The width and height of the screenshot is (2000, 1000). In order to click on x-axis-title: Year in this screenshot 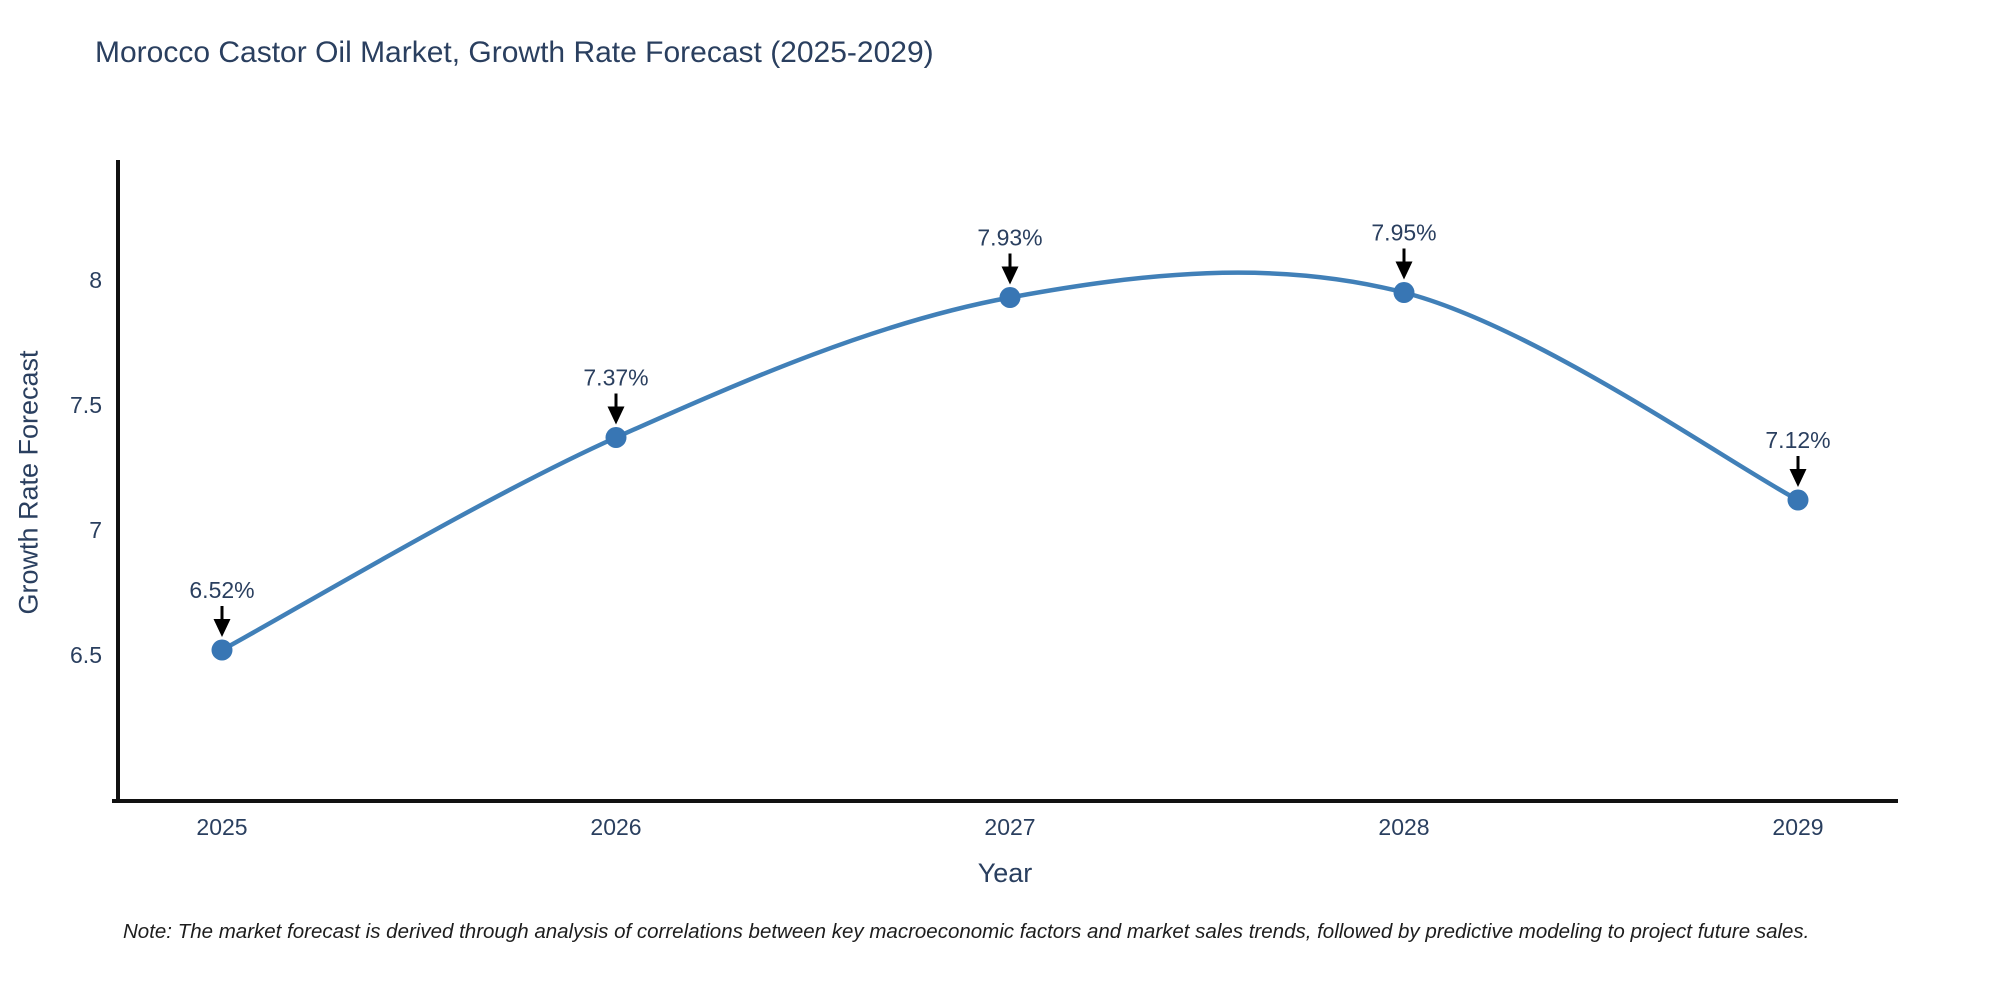, I will do `click(1005, 873)`.